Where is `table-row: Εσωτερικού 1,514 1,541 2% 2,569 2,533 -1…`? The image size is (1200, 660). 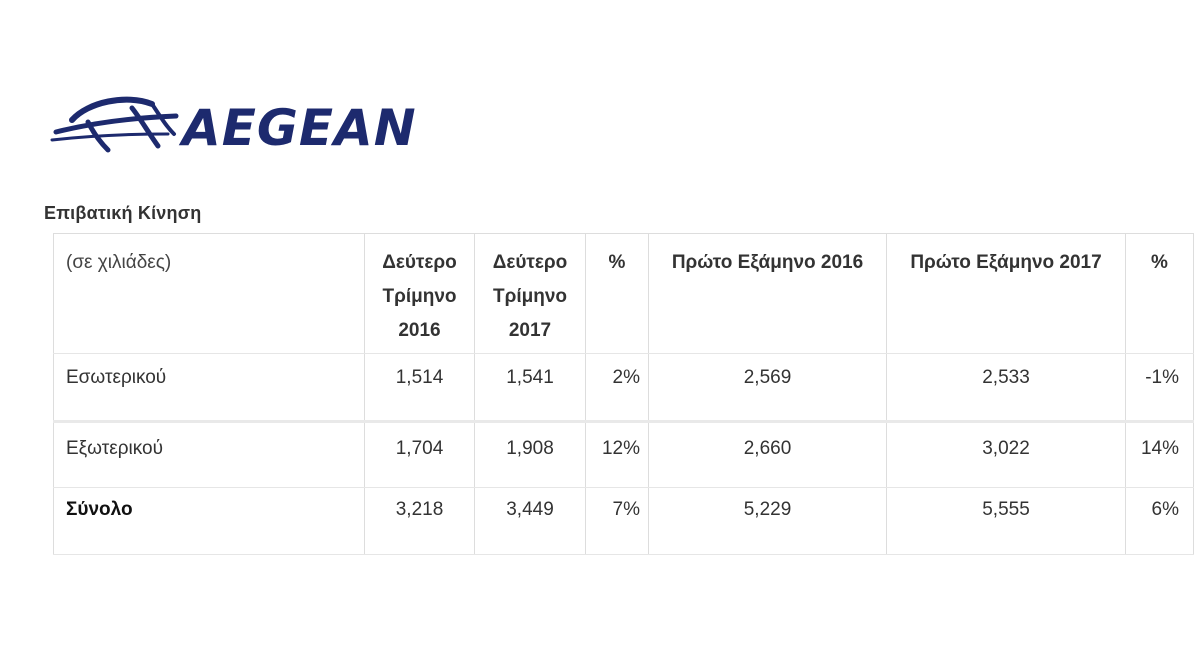
table-row: Εσωτερικού 1,514 1,541 2% 2,569 2,533 -1… is located at coordinates (623, 387).